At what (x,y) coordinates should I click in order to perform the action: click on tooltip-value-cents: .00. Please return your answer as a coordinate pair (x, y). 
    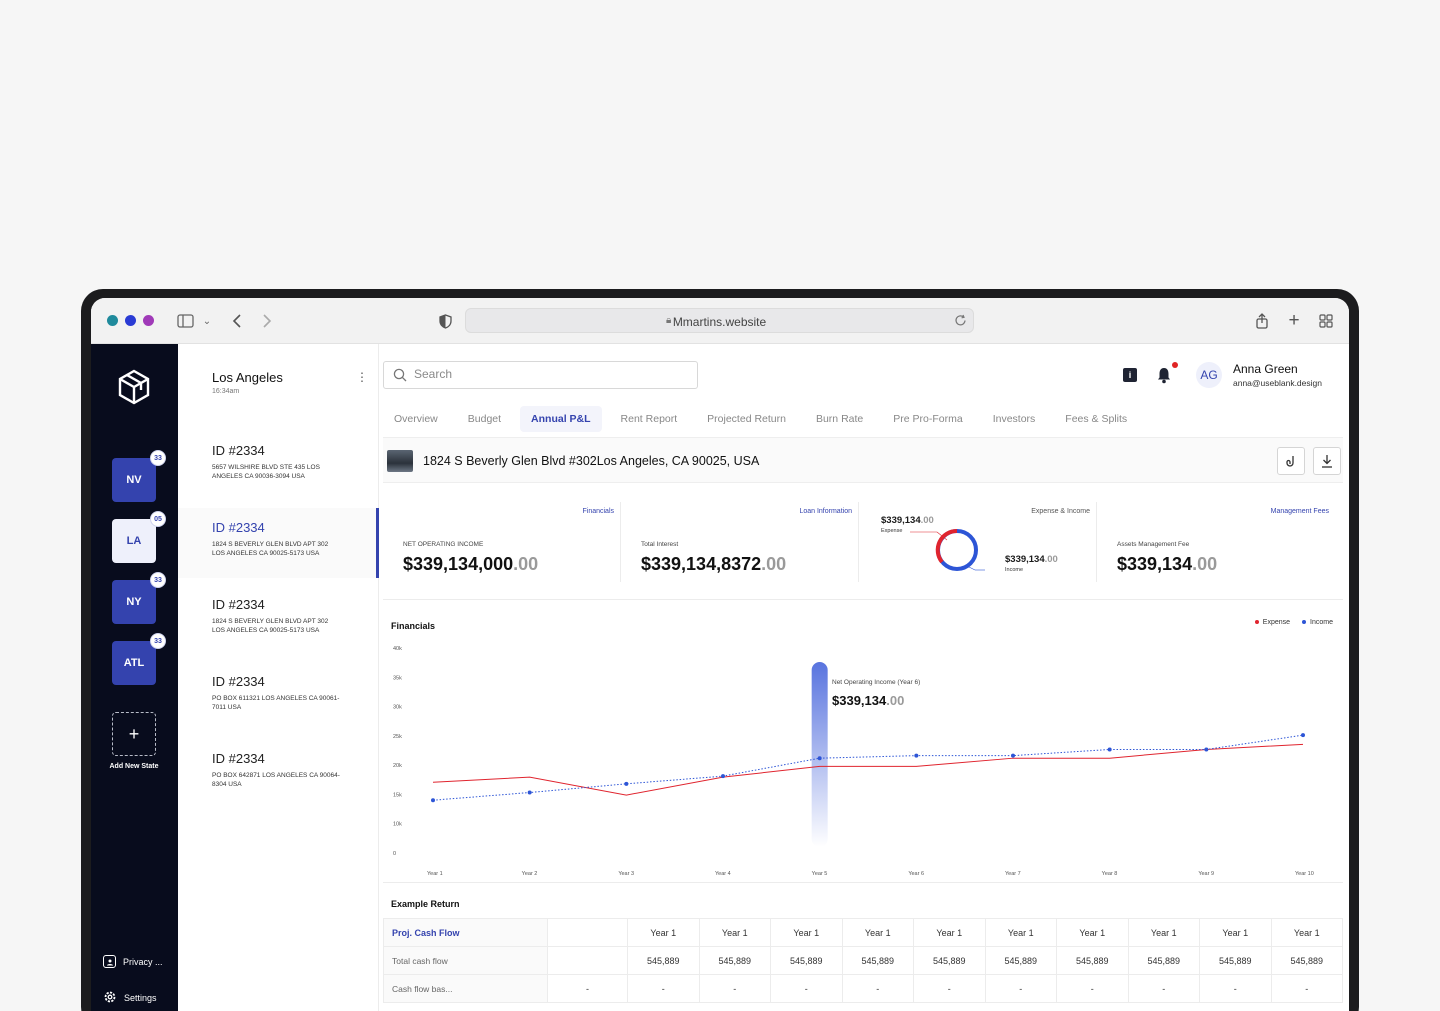
    Looking at the image, I should click on (895, 700).